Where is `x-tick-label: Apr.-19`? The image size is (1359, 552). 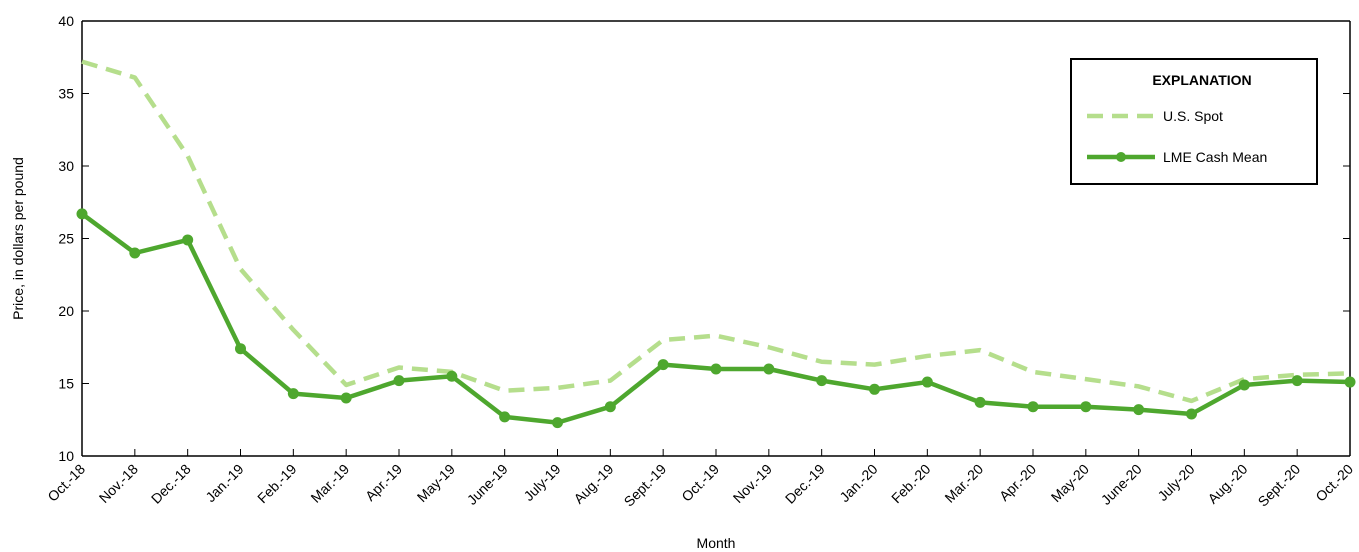
x-tick-label: Apr.-19 is located at coordinates (383, 482).